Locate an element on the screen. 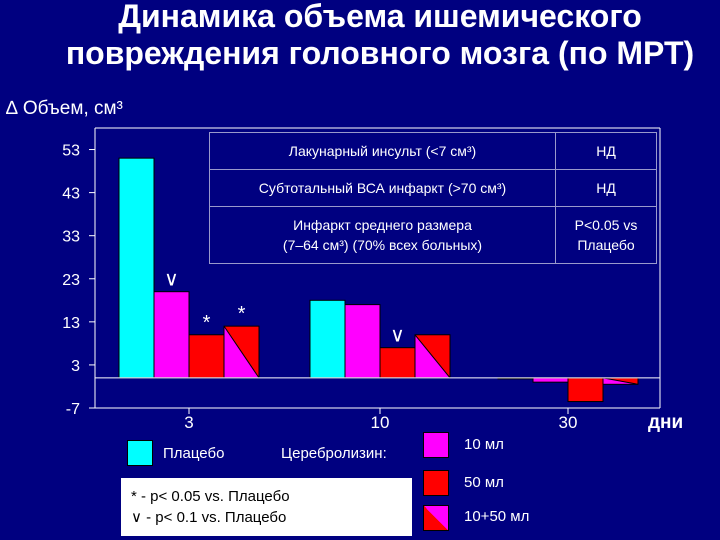 The image size is (720, 540). table-row: Субтотальный ВСА инфаркт (>70 см³) НД is located at coordinates (433, 188).